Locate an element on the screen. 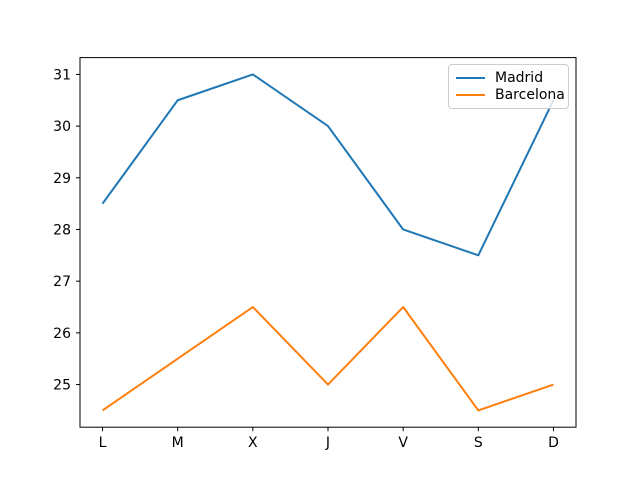 The width and height of the screenshot is (640, 480). legend-label-barcelona: Barcelona is located at coordinates (530, 94).